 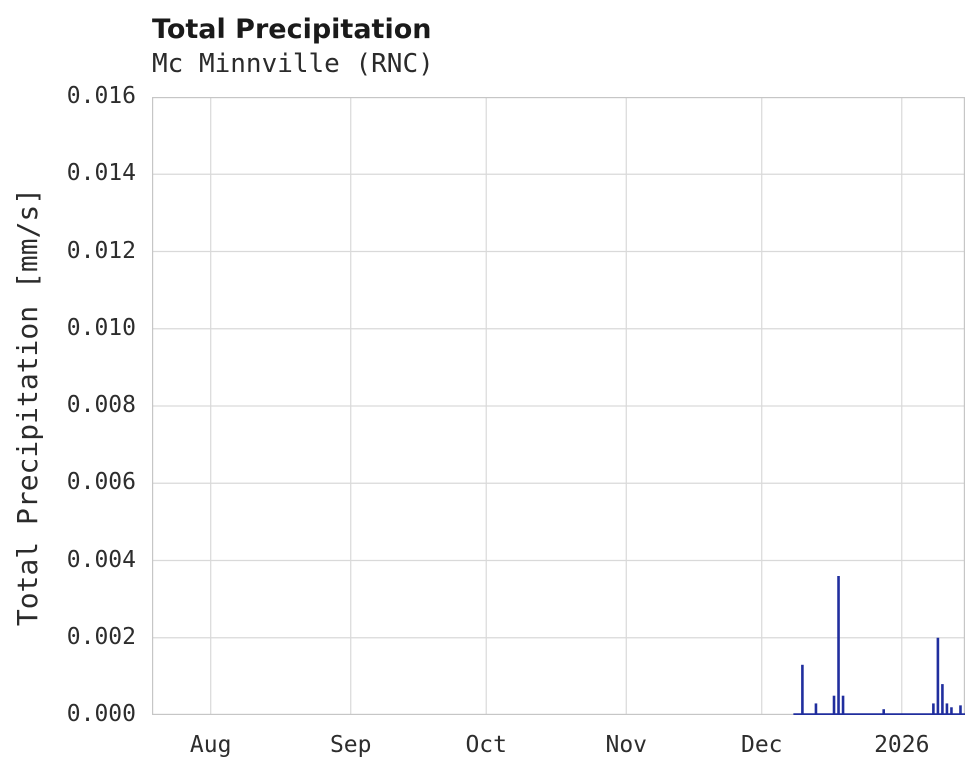 I want to click on x-tick-label: Sep, so click(x=350, y=745).